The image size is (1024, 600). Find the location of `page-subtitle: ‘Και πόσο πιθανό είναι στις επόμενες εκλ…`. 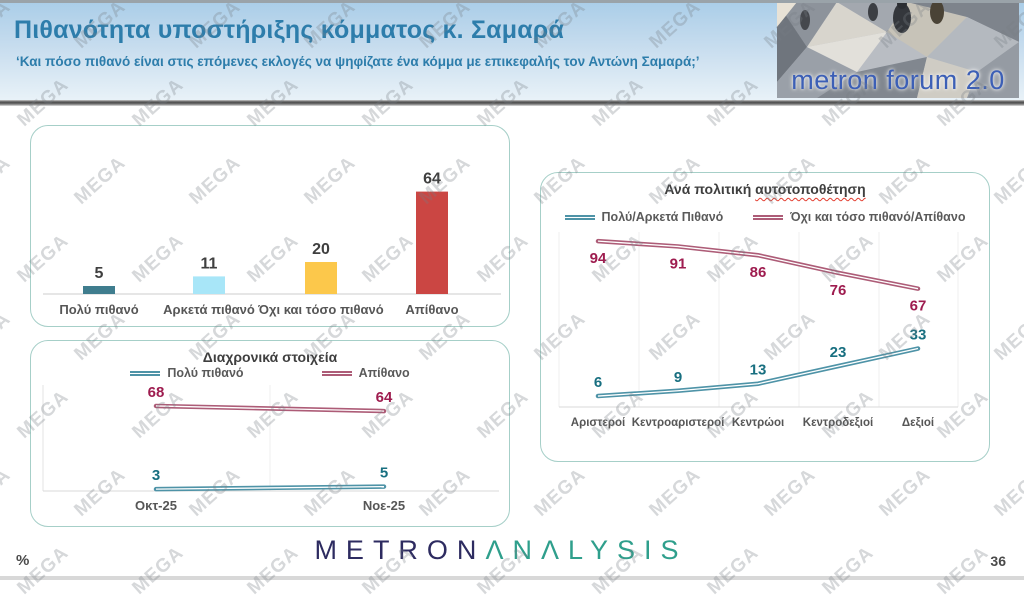

page-subtitle: ‘Και πόσο πιθανό είναι στις επόμενες εκλ… is located at coordinates (358, 61).